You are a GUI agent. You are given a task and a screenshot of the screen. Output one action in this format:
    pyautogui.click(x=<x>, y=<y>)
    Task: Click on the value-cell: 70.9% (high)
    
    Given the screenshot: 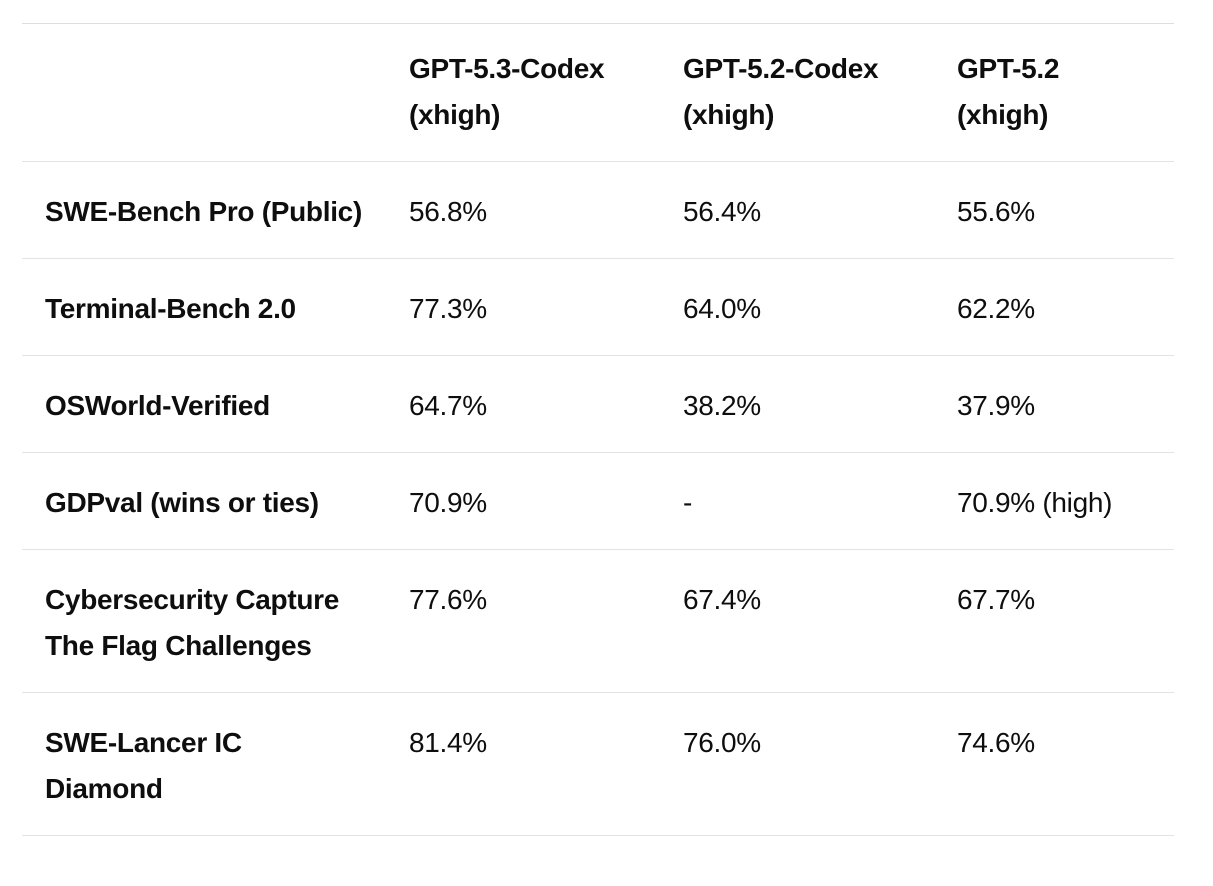 What is the action you would take?
    pyautogui.click(x=1035, y=502)
    